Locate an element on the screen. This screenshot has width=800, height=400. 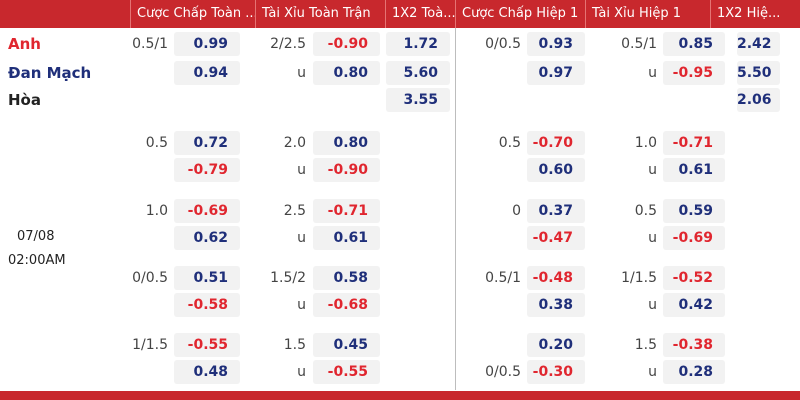
odds-cell: 5.60 is located at coordinates (418, 73).